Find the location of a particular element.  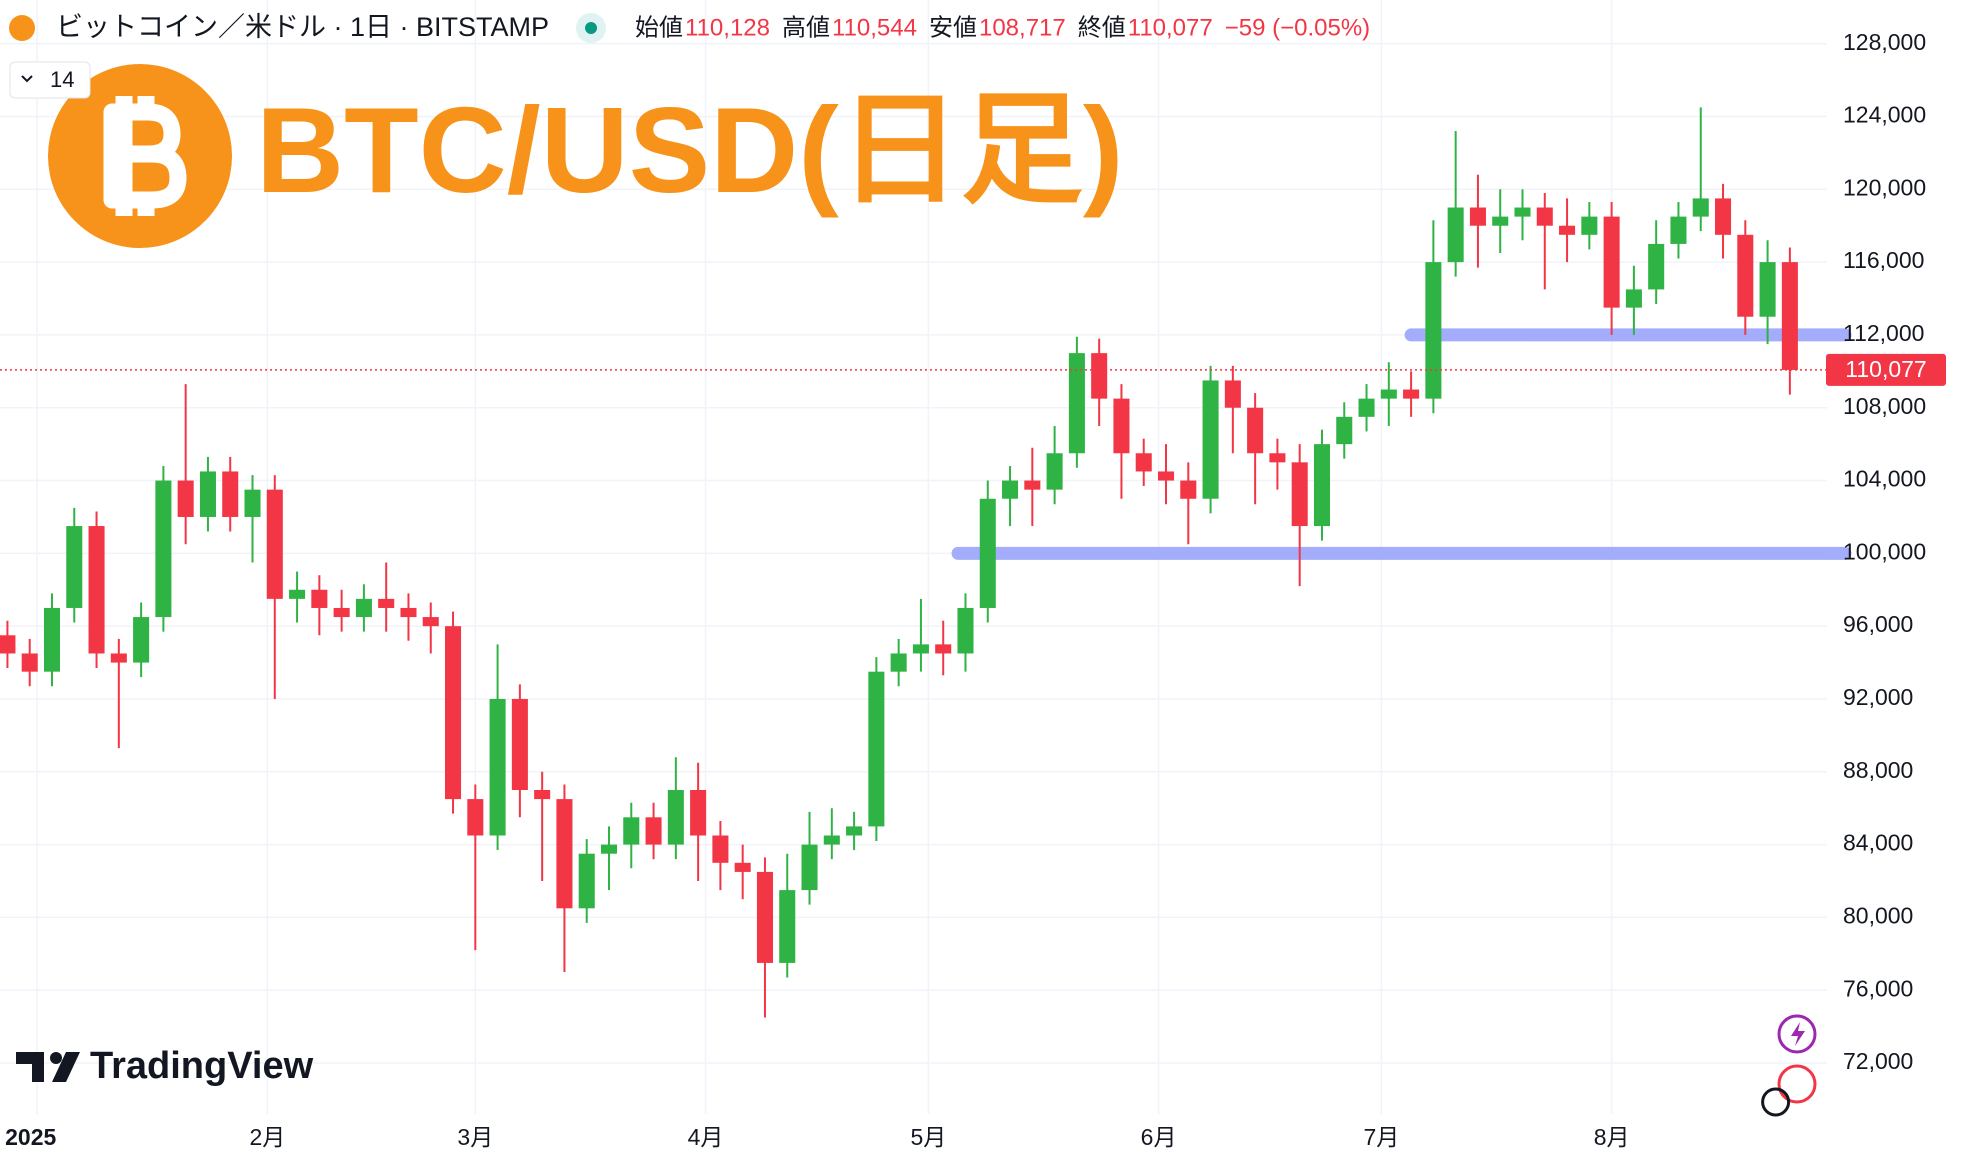

x-tick-label: 3月 is located at coordinates (475, 1137).